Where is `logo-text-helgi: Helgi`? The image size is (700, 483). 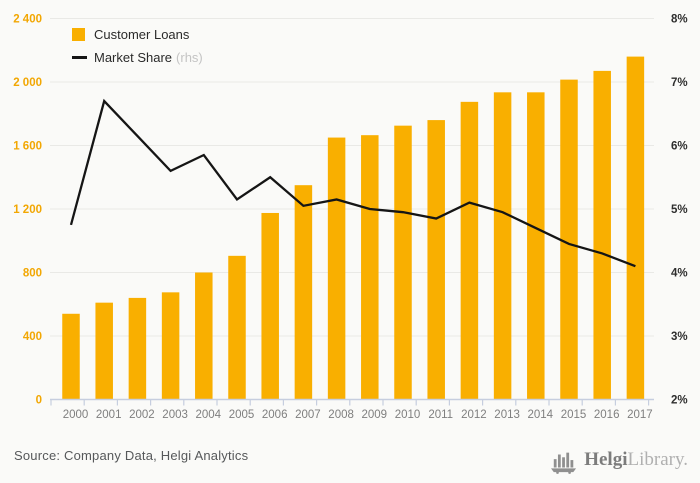
logo-text-helgi: Helgi is located at coordinates (606, 459).